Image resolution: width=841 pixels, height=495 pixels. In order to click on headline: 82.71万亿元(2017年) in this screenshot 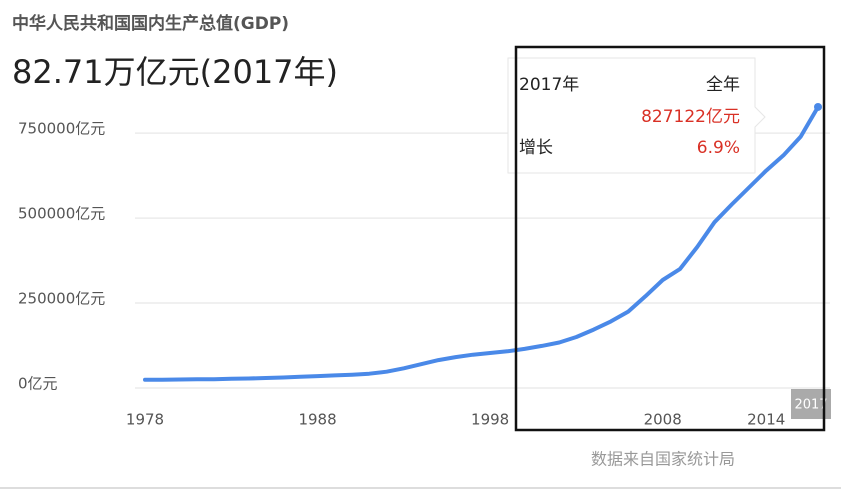, I will do `click(175, 72)`.